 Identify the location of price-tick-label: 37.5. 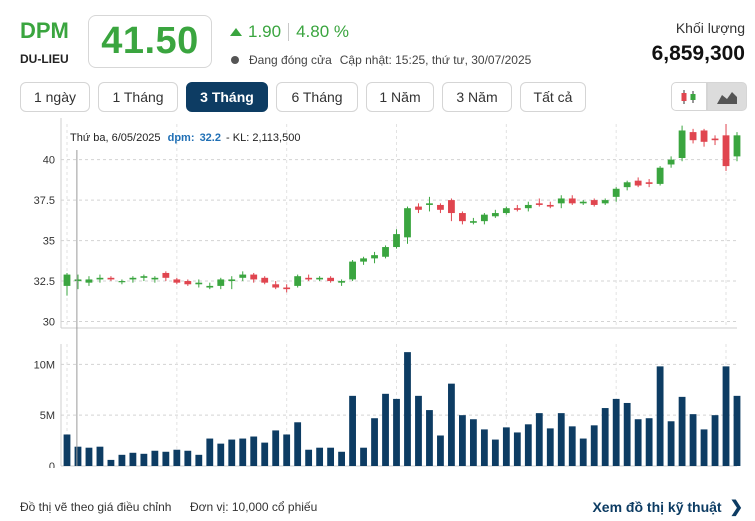
(44, 201).